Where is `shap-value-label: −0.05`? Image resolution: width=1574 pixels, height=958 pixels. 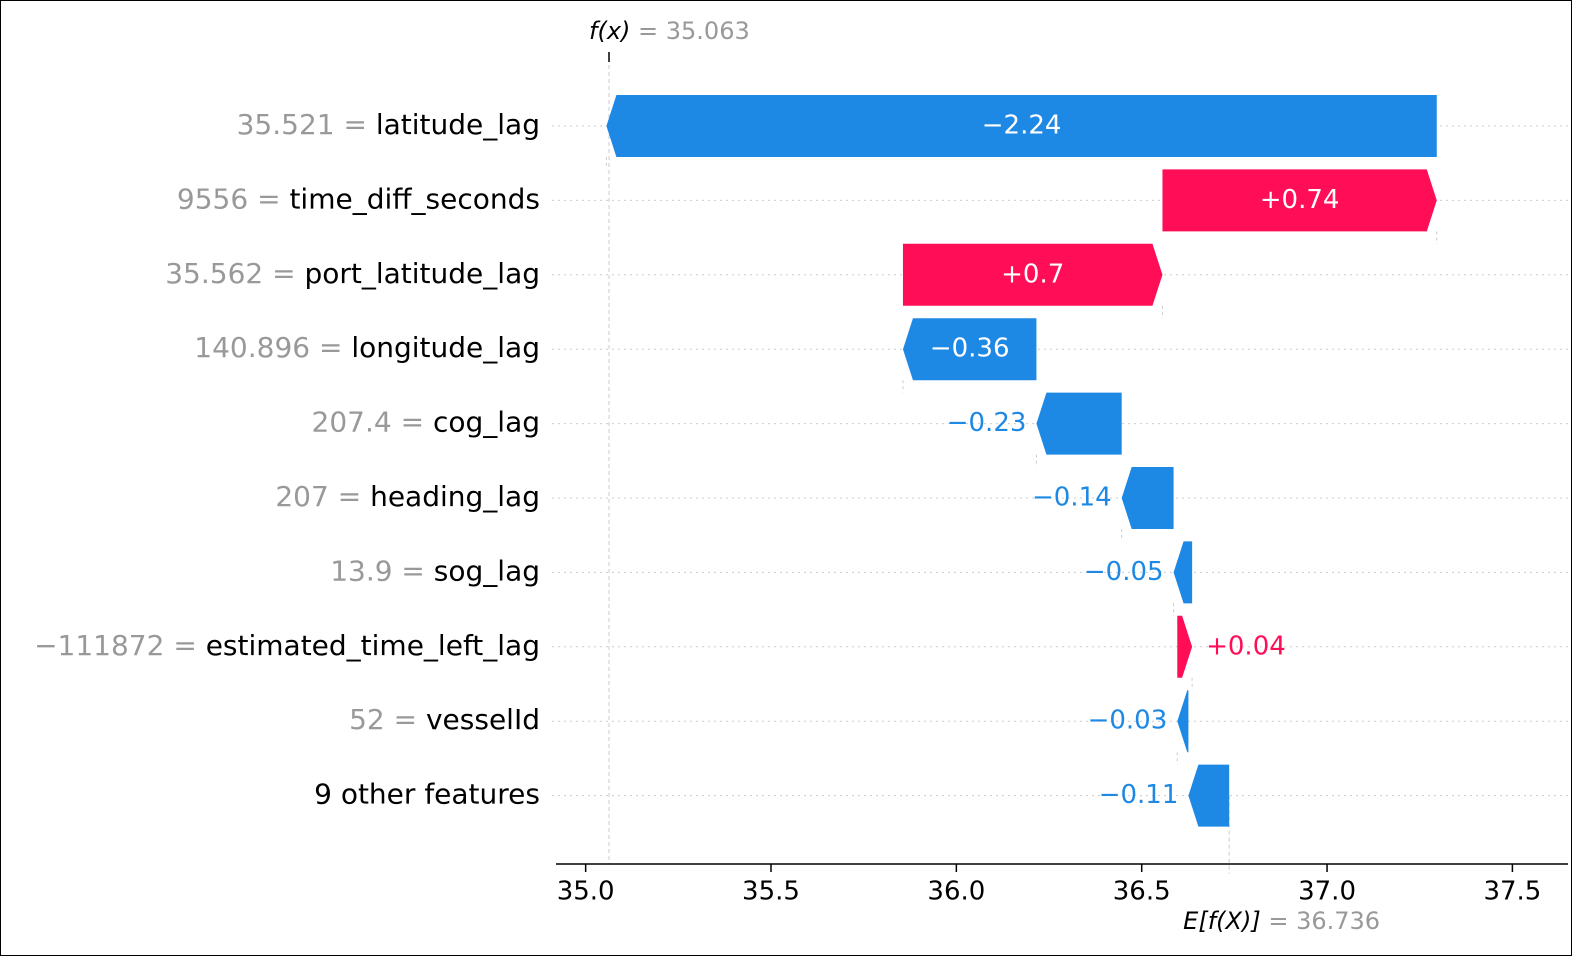 shap-value-label: −0.05 is located at coordinates (1124, 572).